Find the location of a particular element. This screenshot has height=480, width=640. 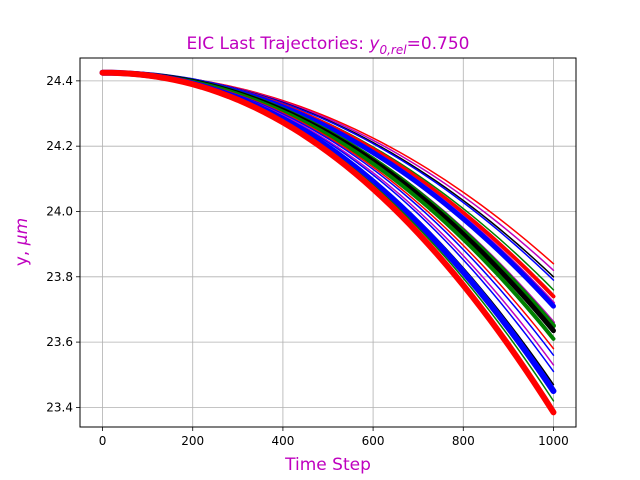

chart-title-subscript: 0, is located at coordinates (384, 50).